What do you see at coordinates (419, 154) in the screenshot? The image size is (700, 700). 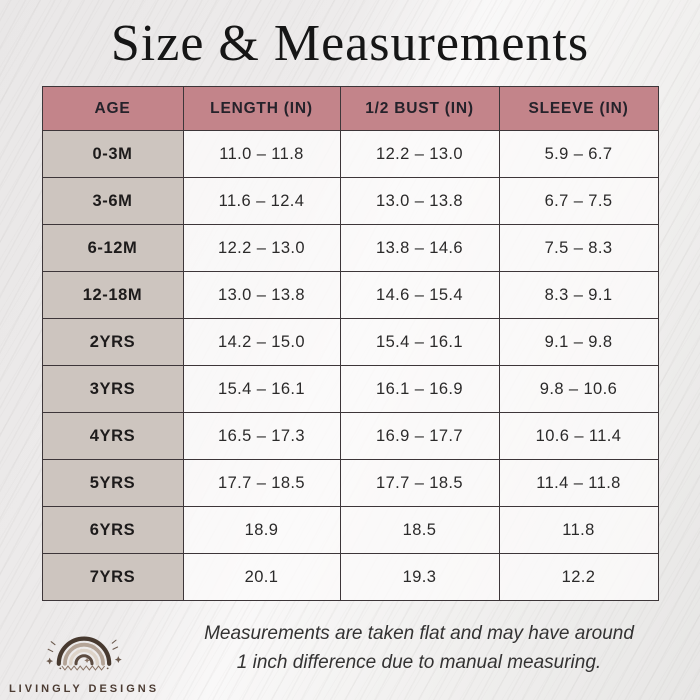 I see `bust-cell: 12.2 – 13.0` at bounding box center [419, 154].